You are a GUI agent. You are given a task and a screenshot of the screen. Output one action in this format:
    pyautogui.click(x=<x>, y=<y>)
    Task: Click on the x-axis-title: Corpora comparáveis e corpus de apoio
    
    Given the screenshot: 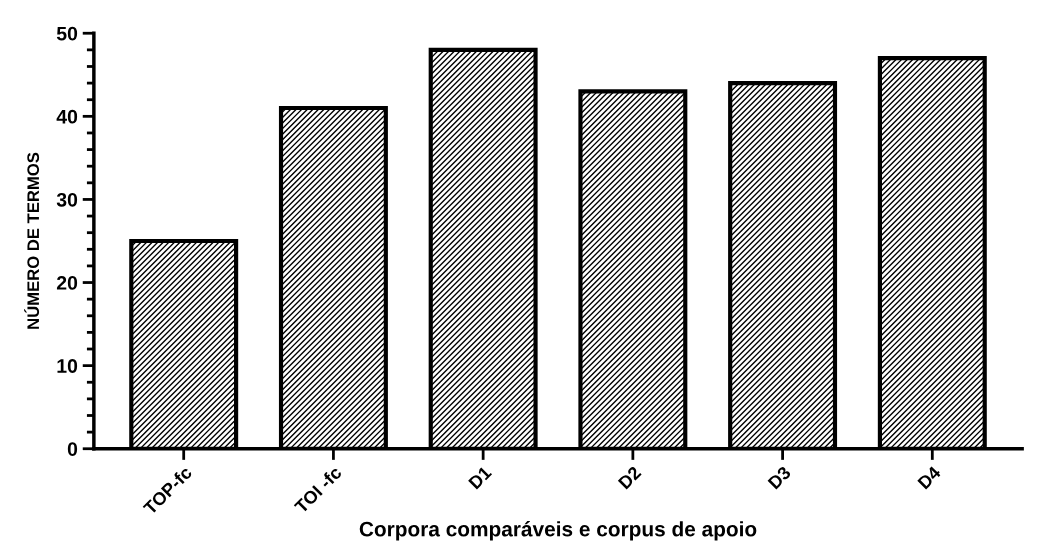 What is the action you would take?
    pyautogui.click(x=558, y=531)
    